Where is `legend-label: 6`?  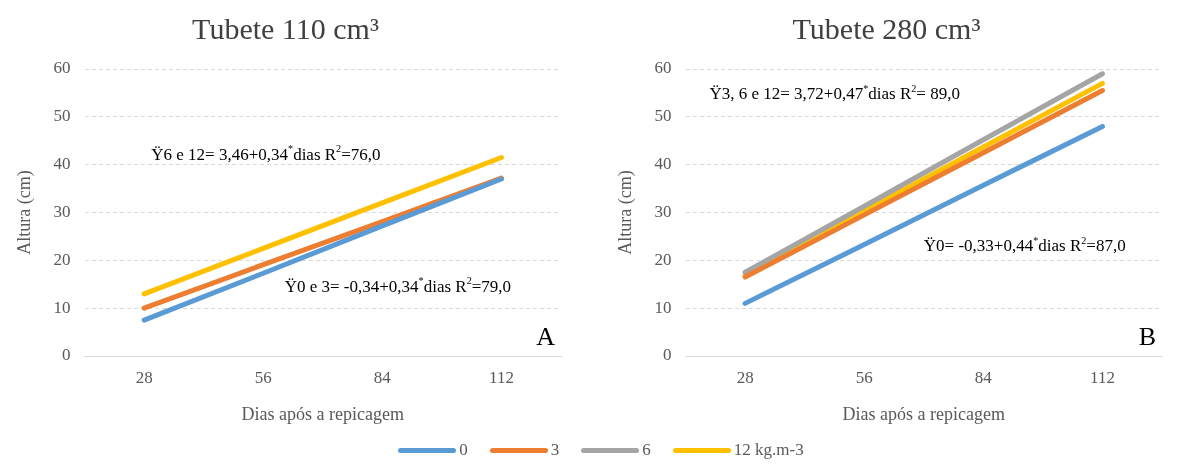 legend-label: 6 is located at coordinates (646, 450).